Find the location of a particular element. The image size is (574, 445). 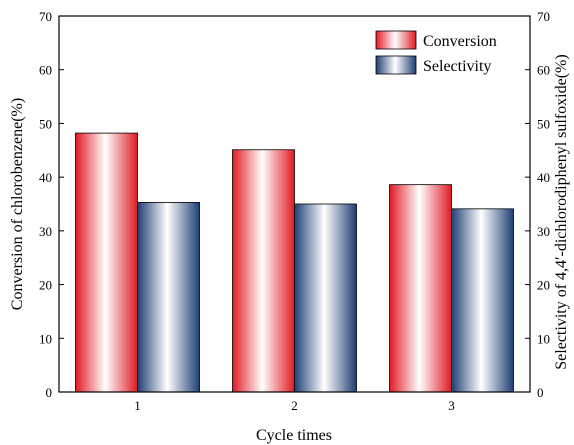

y-tick-label-right: 40 is located at coordinates (543, 177).